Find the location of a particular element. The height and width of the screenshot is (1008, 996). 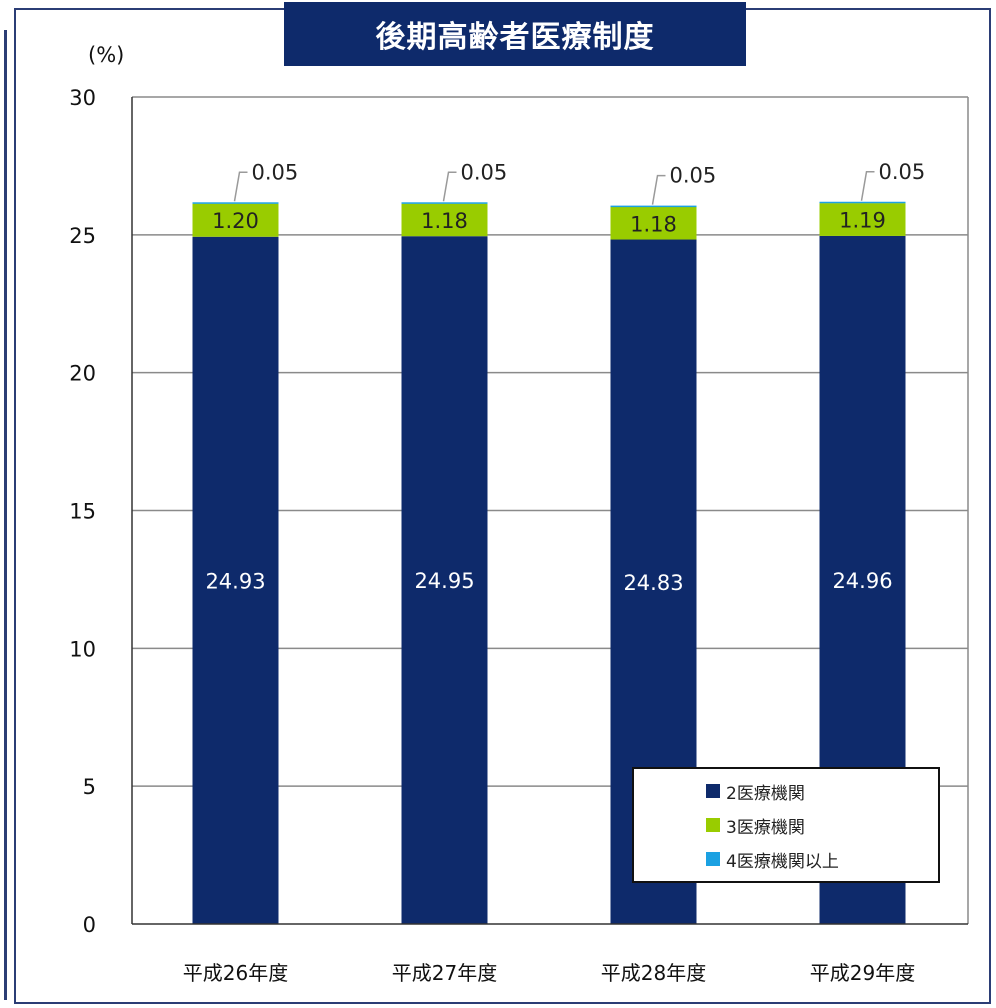

value-label-2: 24.93 is located at coordinates (235, 581).